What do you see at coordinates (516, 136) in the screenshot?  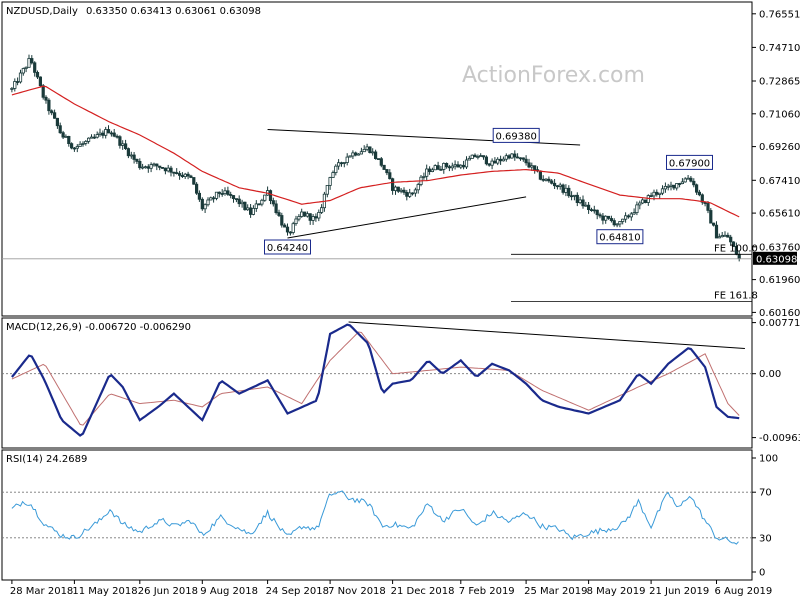 I see `annotation-label: 0.69380` at bounding box center [516, 136].